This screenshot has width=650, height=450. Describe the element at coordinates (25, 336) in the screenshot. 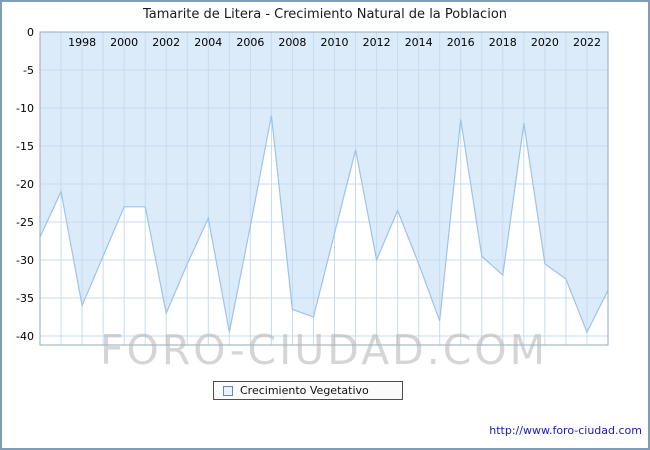

I see `y-tick-label: -40` at that location.